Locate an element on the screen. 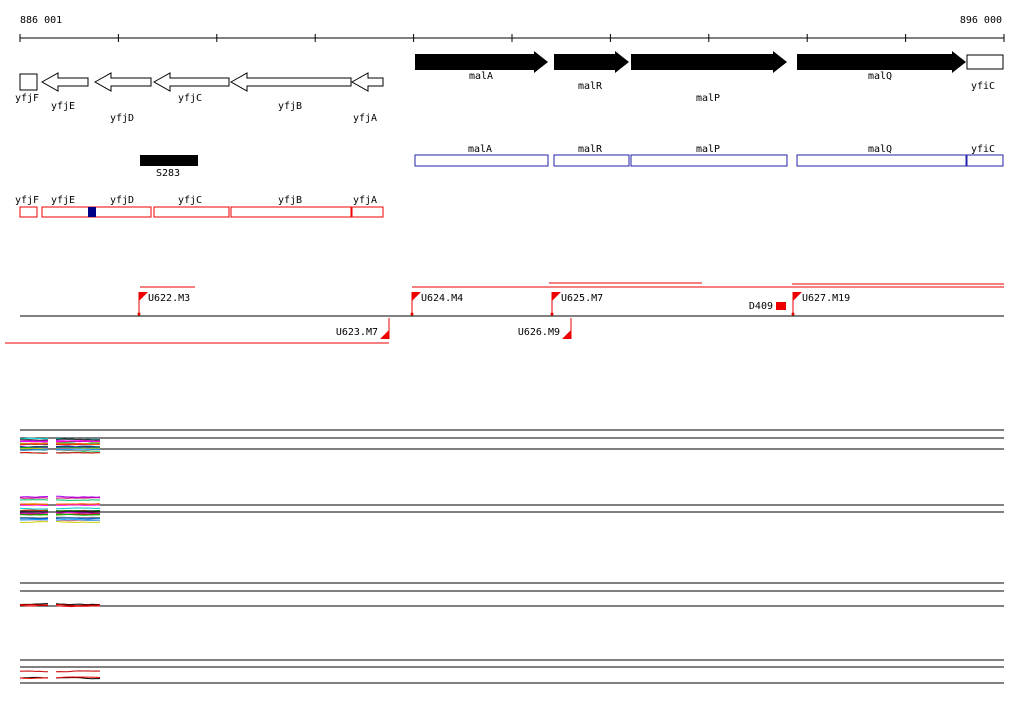 The image size is (1024, 714). red-feature-label: yfjD is located at coordinates (122, 200).